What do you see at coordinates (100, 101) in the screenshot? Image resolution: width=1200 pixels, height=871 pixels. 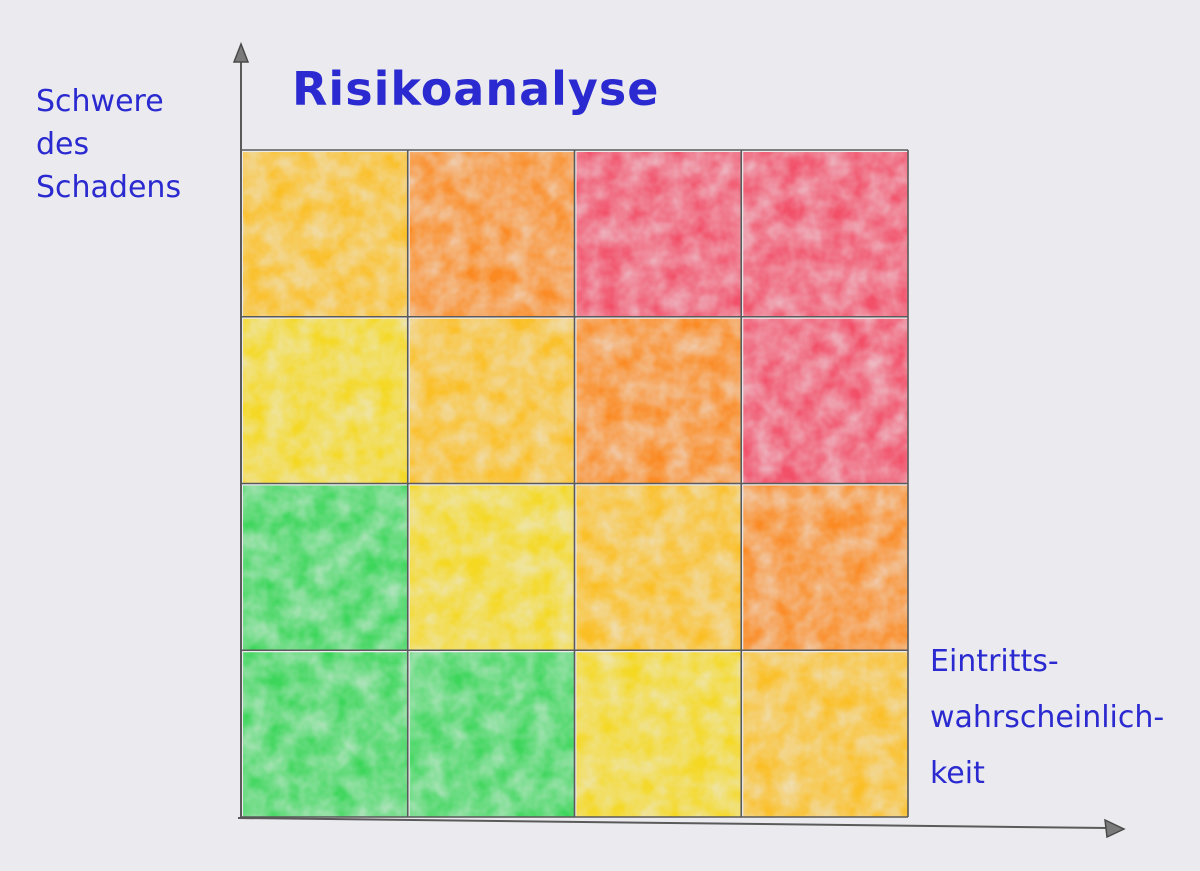 I see `y-axis-label-line: Schwere` at bounding box center [100, 101].